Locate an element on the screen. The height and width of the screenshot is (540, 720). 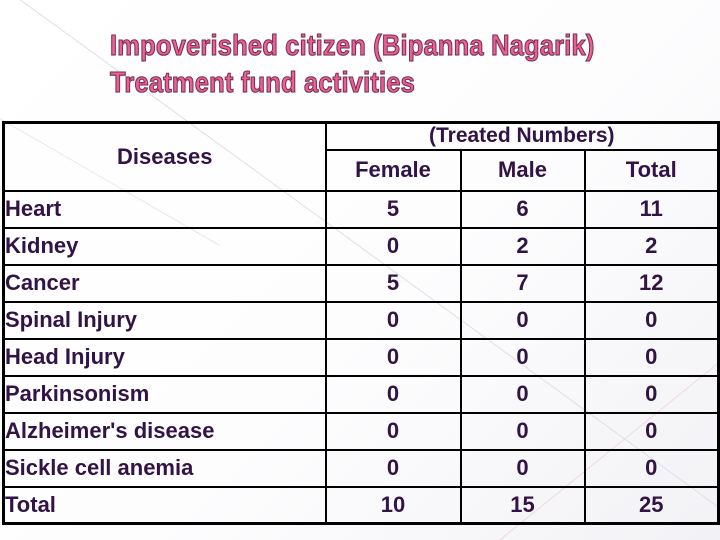
total-cell: 25 is located at coordinates (651, 505).